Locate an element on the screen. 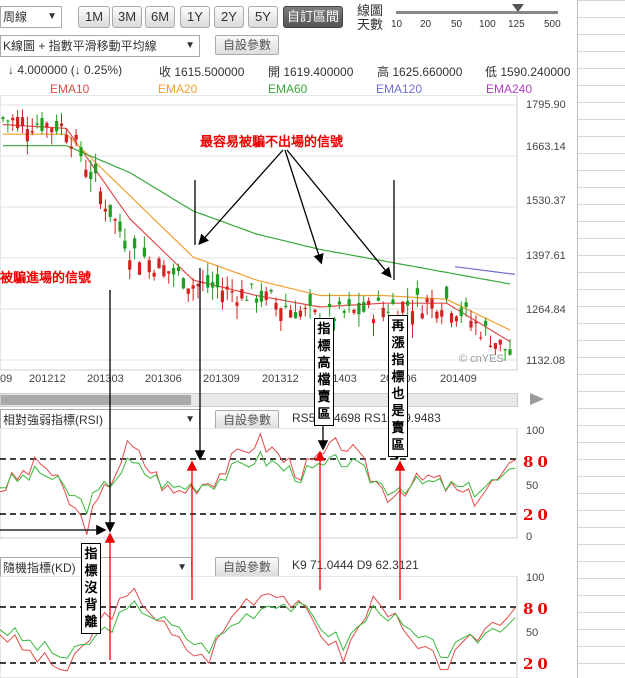  range-1m-button: 1M is located at coordinates (94, 17).